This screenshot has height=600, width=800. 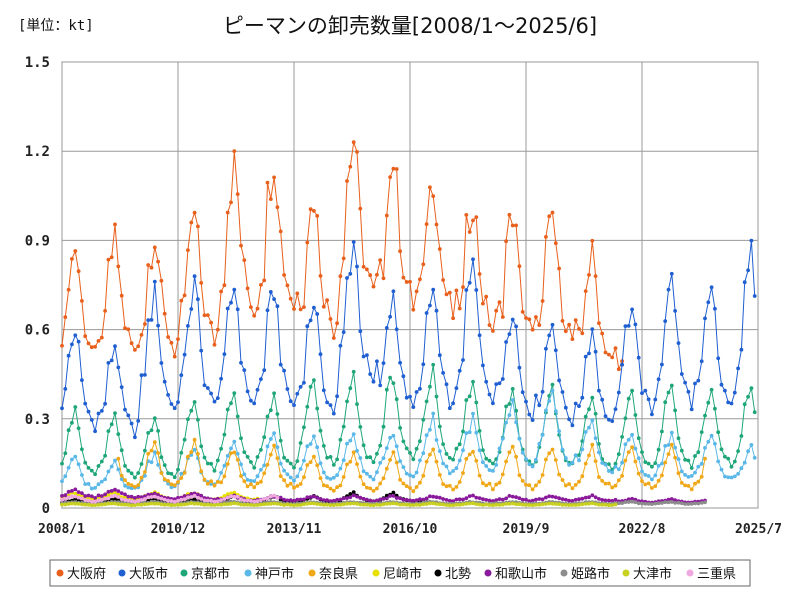 What do you see at coordinates (170, 498) in the screenshot?
I see `series-三重県` at bounding box center [170, 498].